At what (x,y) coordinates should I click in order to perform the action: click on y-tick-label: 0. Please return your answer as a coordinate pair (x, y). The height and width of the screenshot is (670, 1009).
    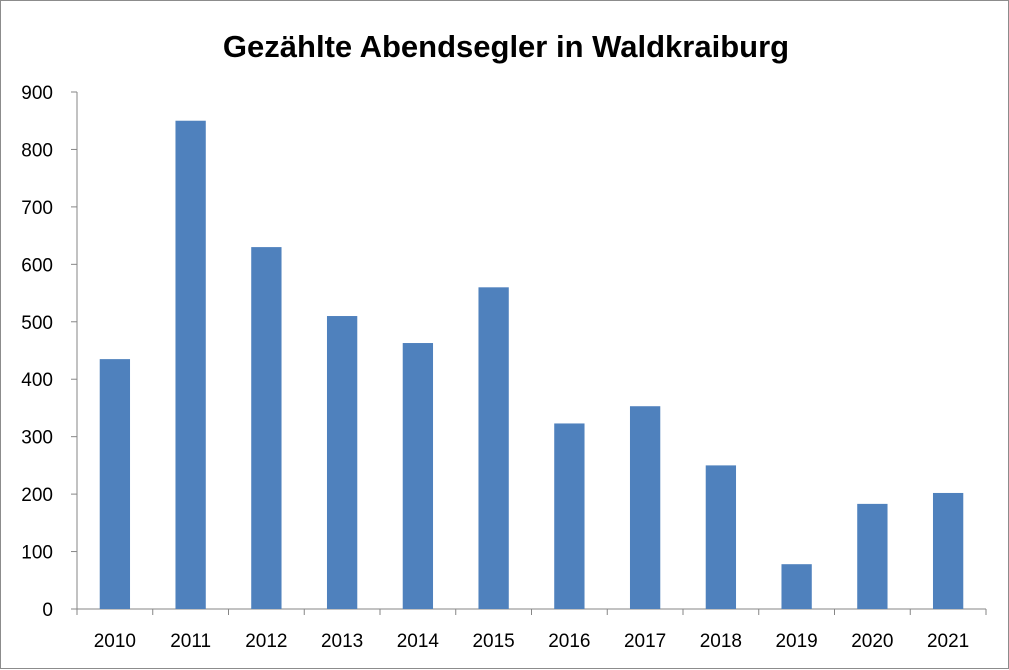
    Looking at the image, I should click on (47, 610).